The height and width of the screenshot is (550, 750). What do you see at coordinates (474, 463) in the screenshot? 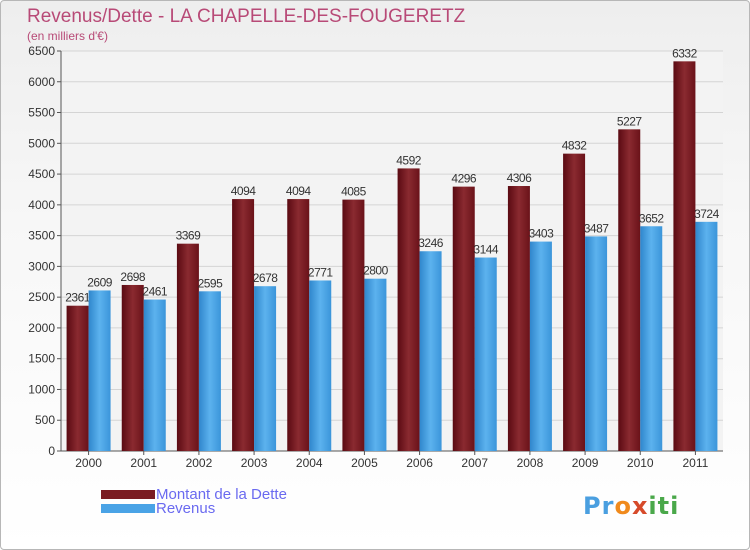
I see `x-tick-label: 2007` at bounding box center [474, 463].